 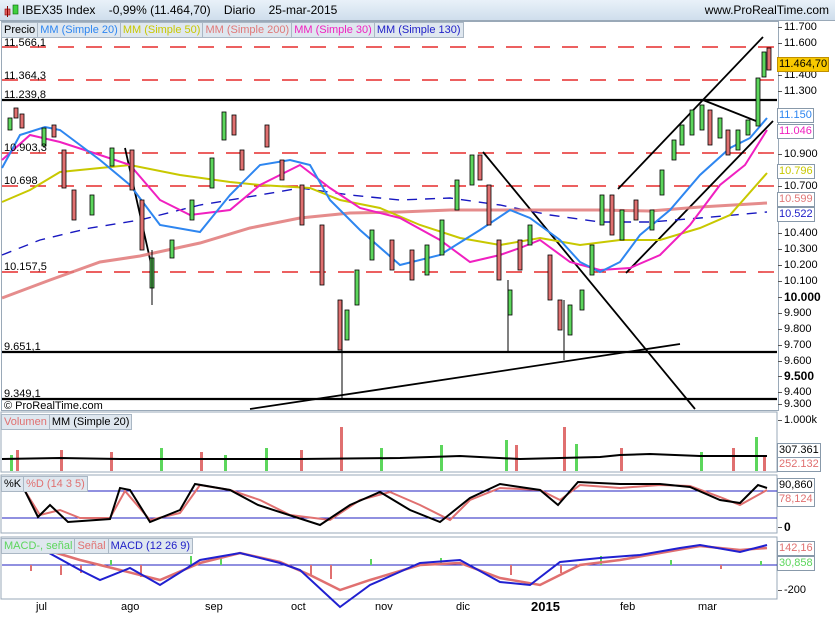 What do you see at coordinates (799, 450) in the screenshot?
I see `volume-tag: 307.361` at bounding box center [799, 450].